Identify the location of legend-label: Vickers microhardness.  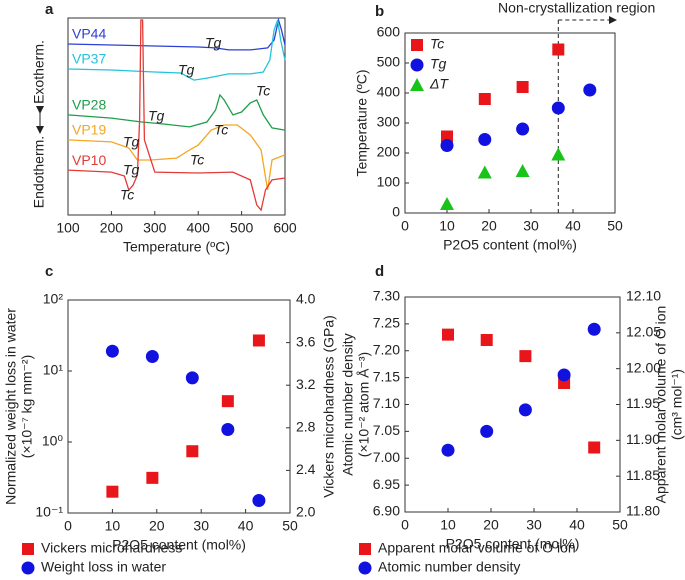
(111, 548).